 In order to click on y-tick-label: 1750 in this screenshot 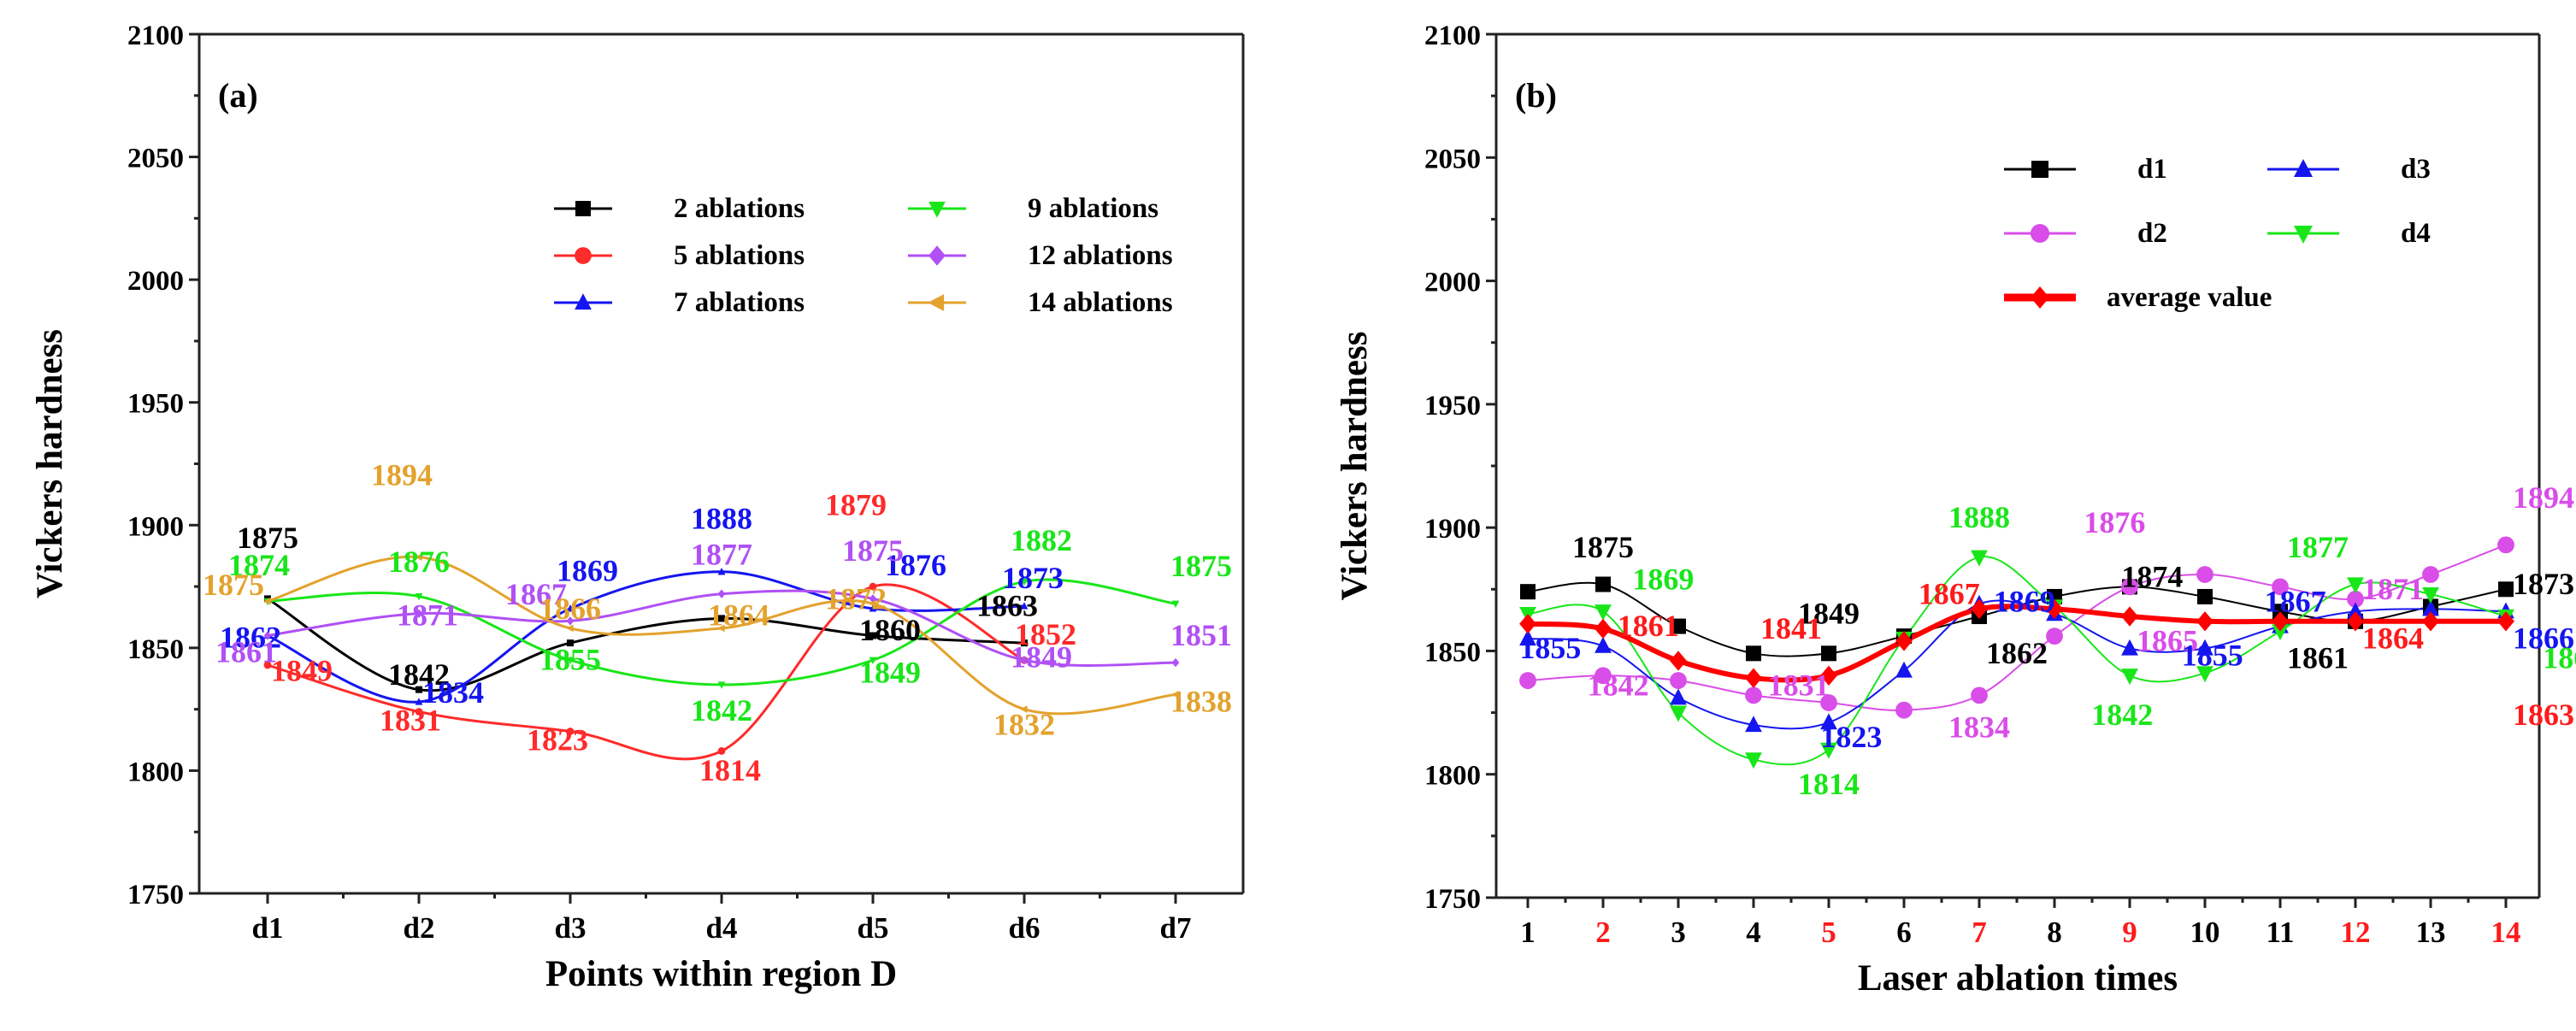, I will do `click(155, 895)`.